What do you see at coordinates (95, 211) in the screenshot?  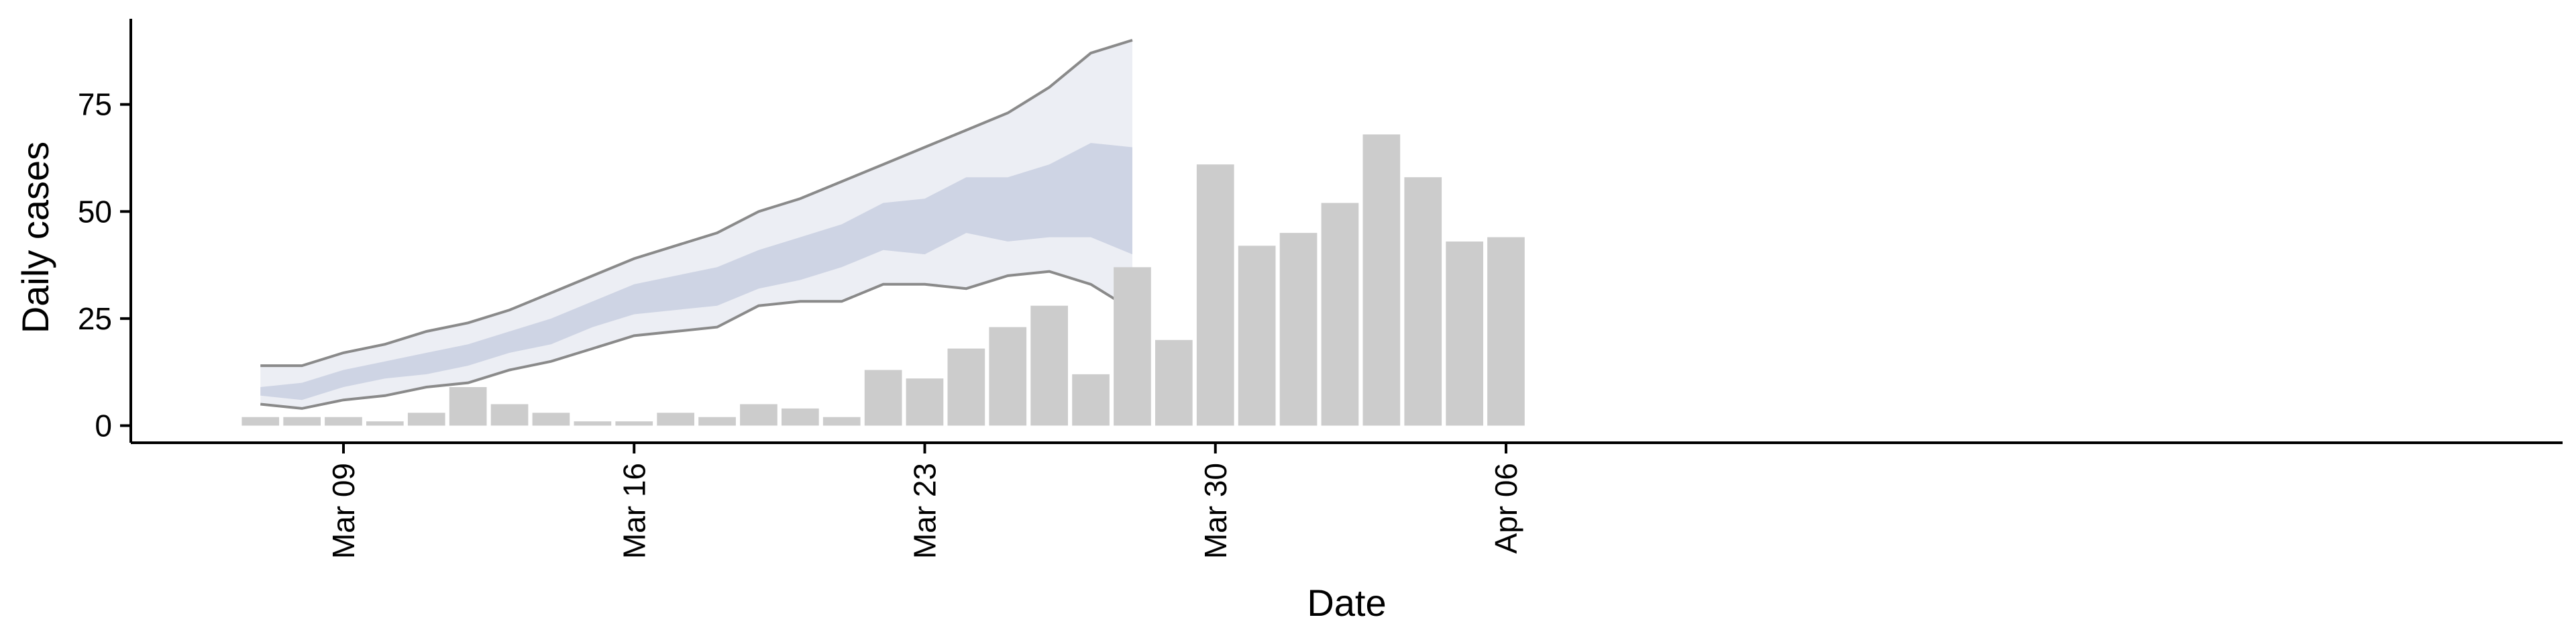 I see `y-tick-label: 50` at bounding box center [95, 211].